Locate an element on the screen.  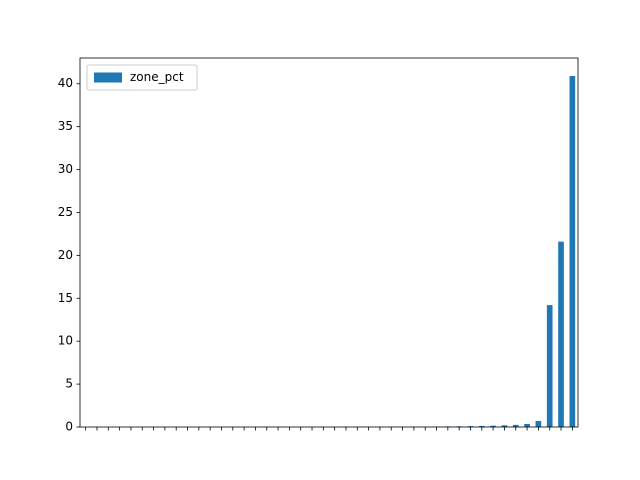
x-tick-label: CN is located at coordinates (379, 441).